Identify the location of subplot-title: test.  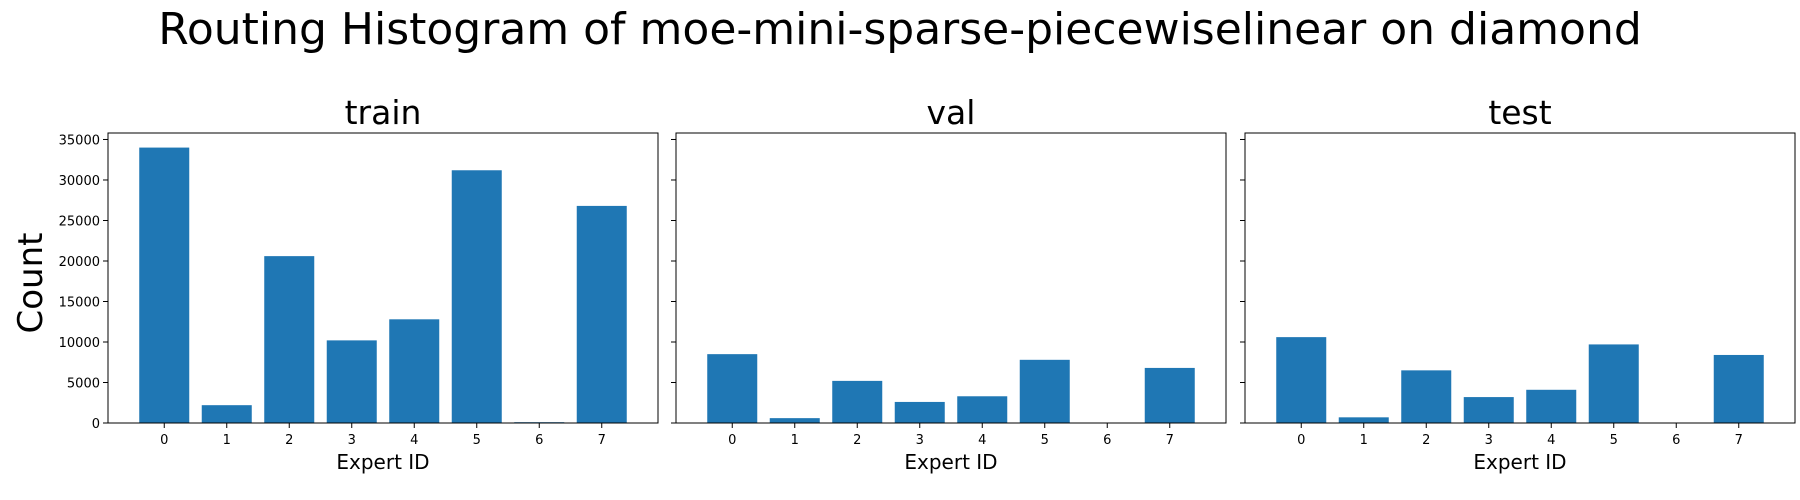
(1519, 112).